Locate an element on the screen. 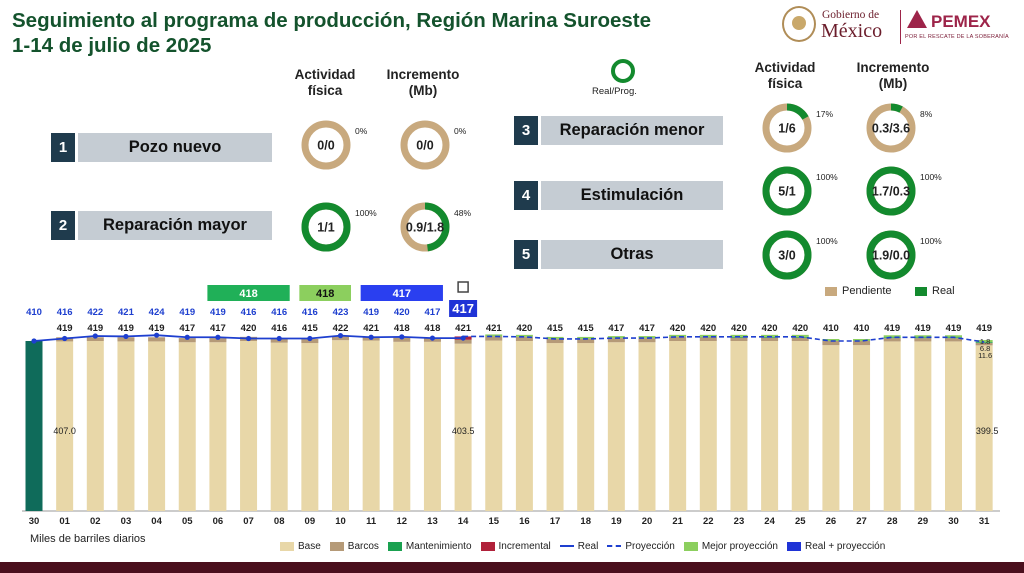 The height and width of the screenshot is (573, 1024). legend-item-incremental: Incremental is located at coordinates (515, 546).